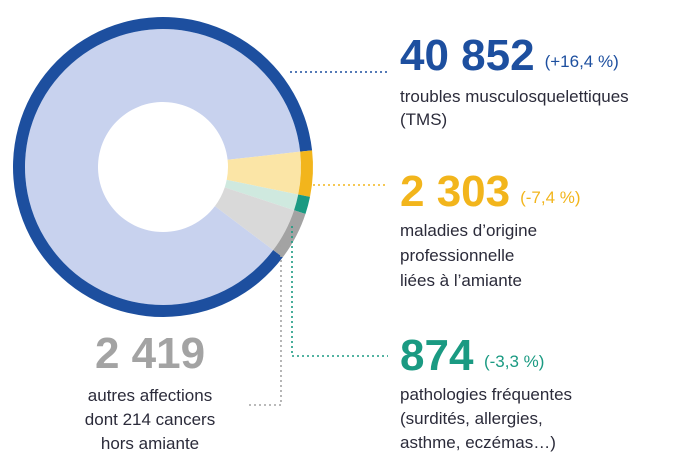 Image resolution: width=691 pixels, height=455 pixels. What do you see at coordinates (468, 230) in the screenshot?
I see `description: maladies d’origine` at bounding box center [468, 230].